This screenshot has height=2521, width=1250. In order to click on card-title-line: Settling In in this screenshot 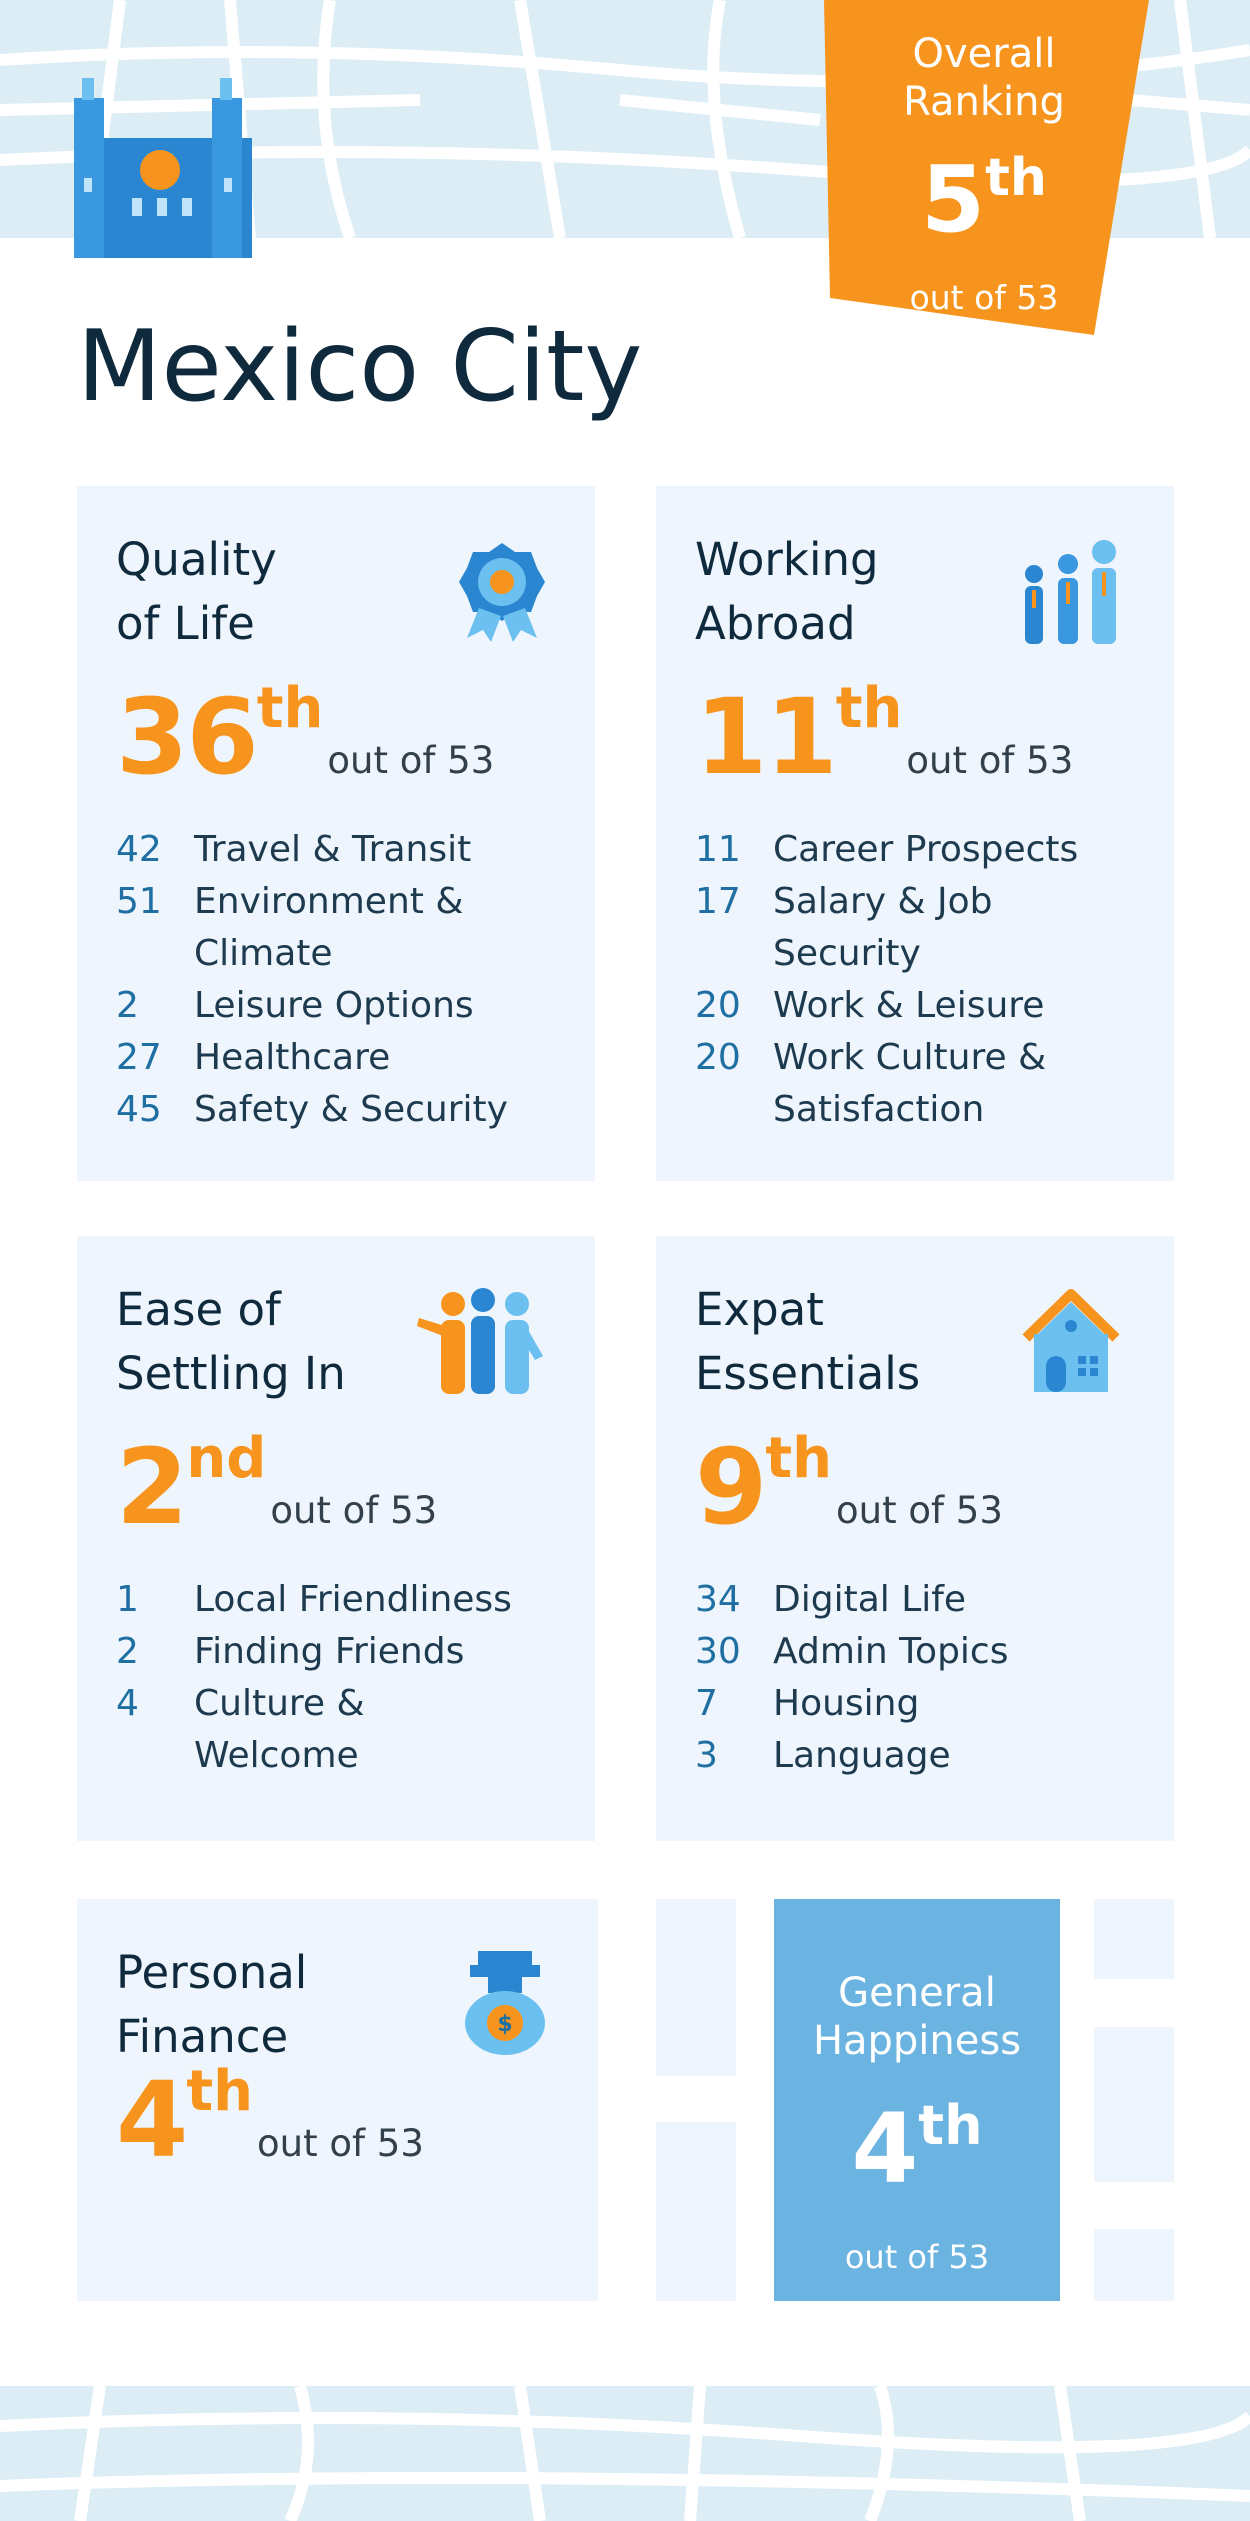, I will do `click(231, 1373)`.